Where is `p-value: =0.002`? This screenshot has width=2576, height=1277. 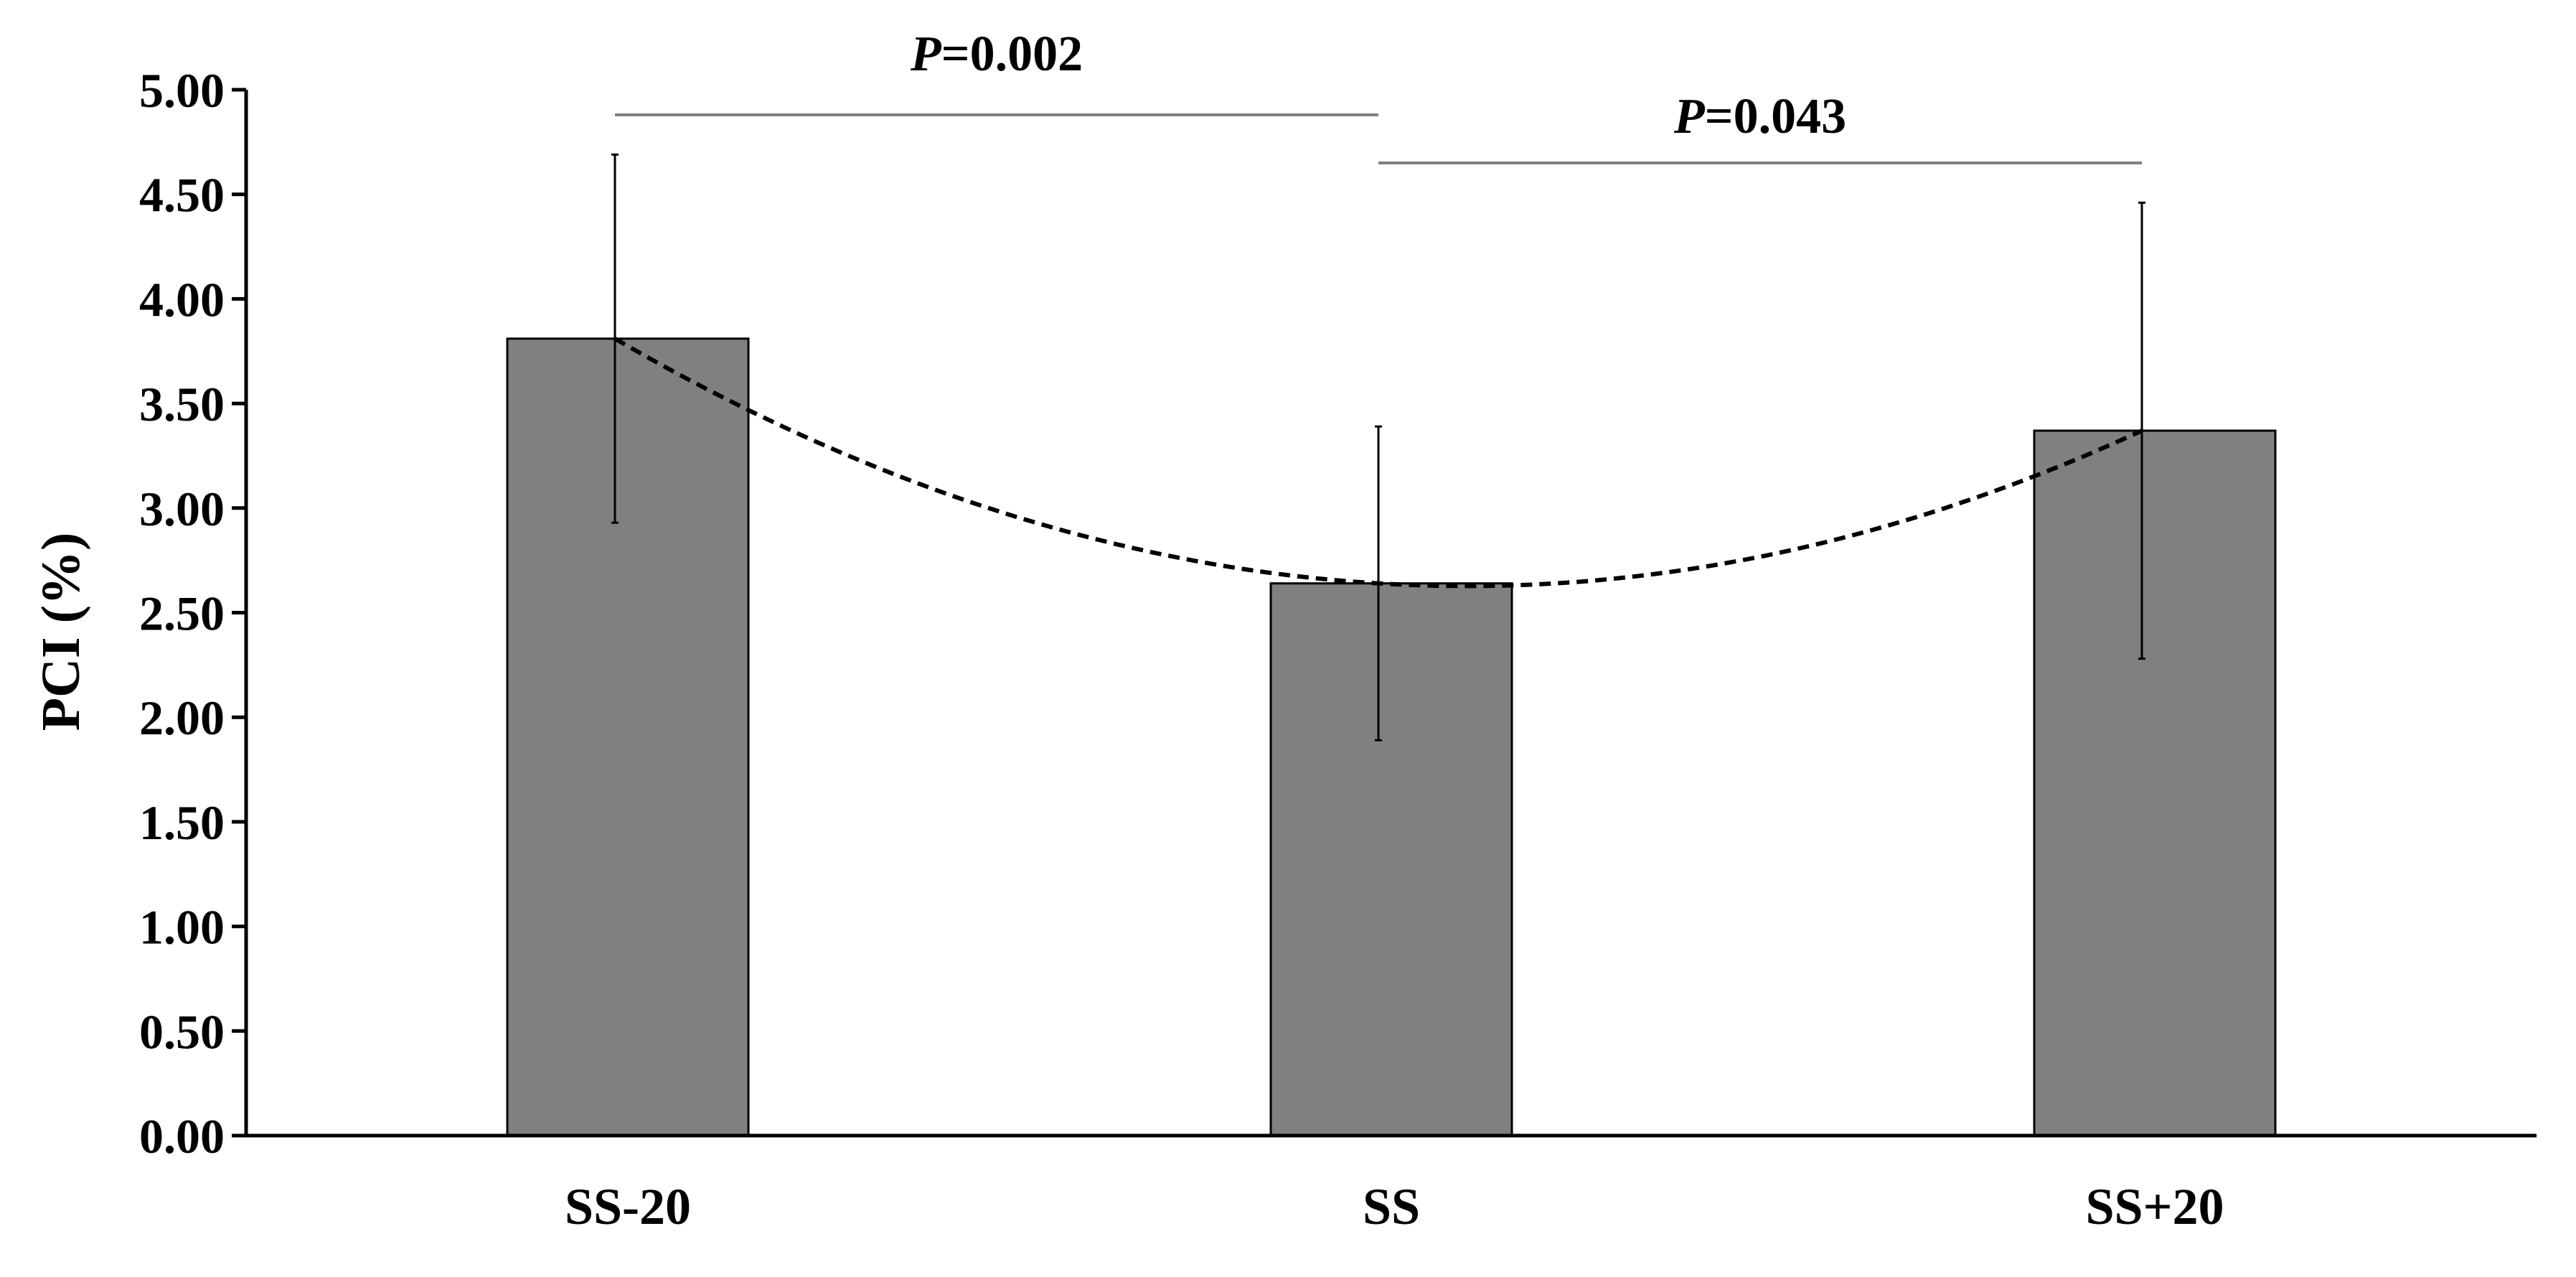
p-value: =0.002 is located at coordinates (1012, 54).